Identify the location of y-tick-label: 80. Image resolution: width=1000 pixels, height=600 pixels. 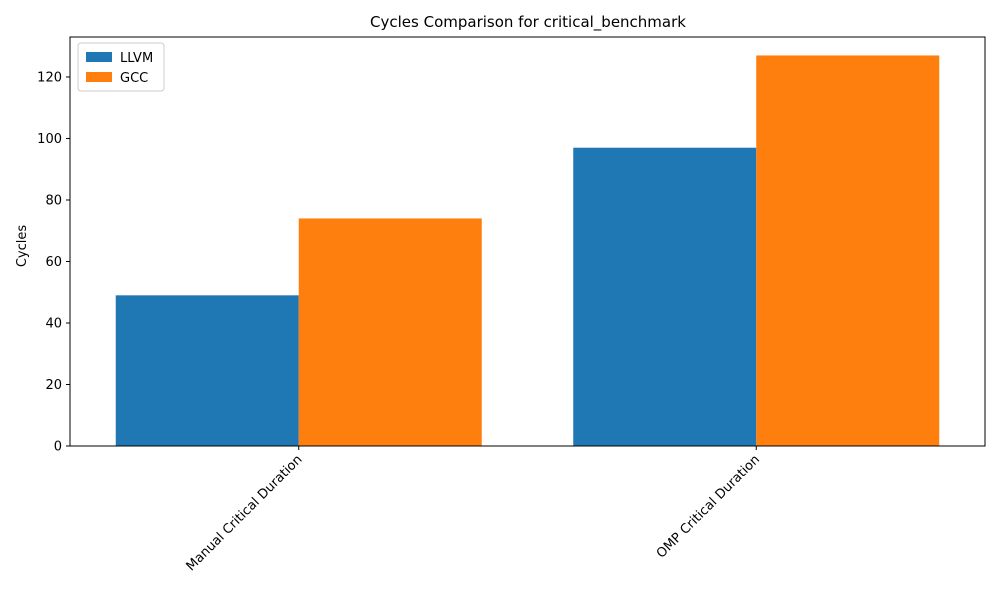
(53, 200).